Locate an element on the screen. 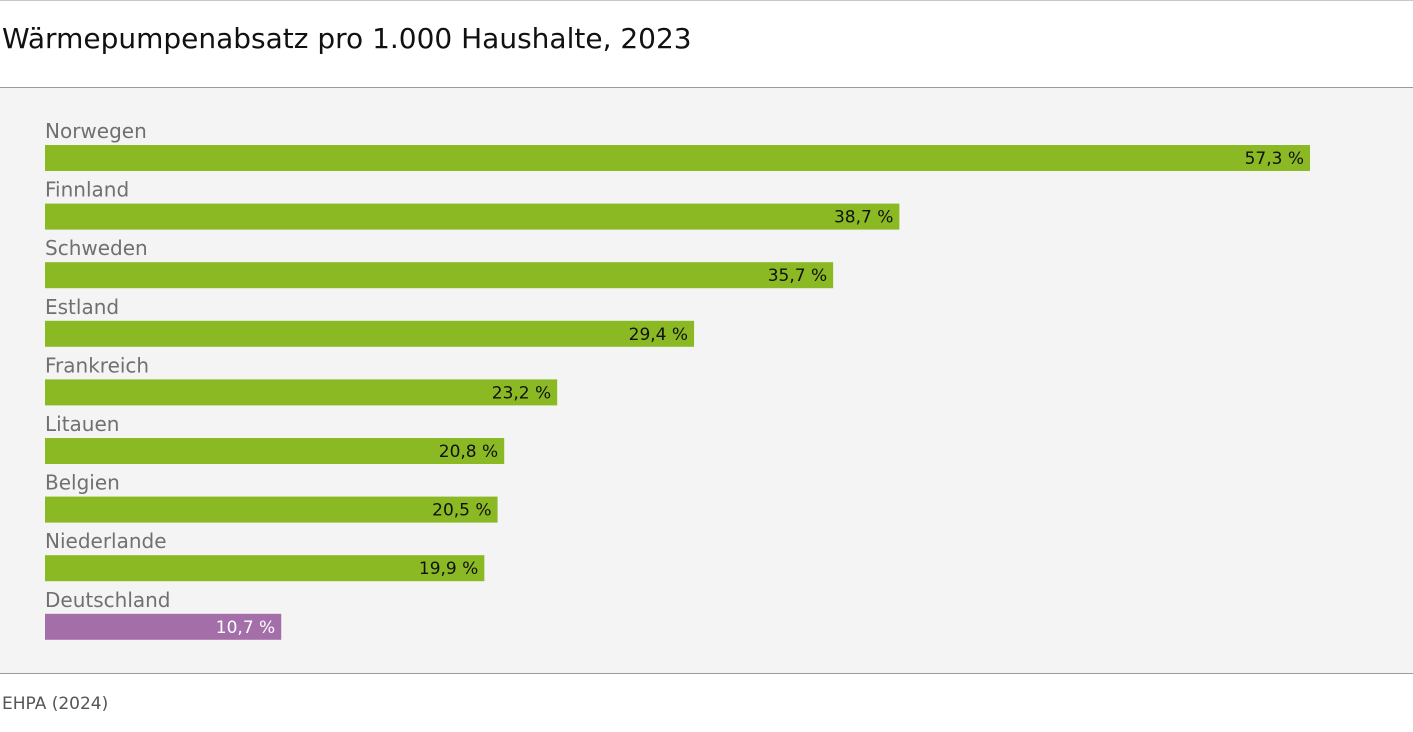 Image resolution: width=1413 pixels, height=732 pixels. value-label-litauen: 20,8 % is located at coordinates (468, 452).